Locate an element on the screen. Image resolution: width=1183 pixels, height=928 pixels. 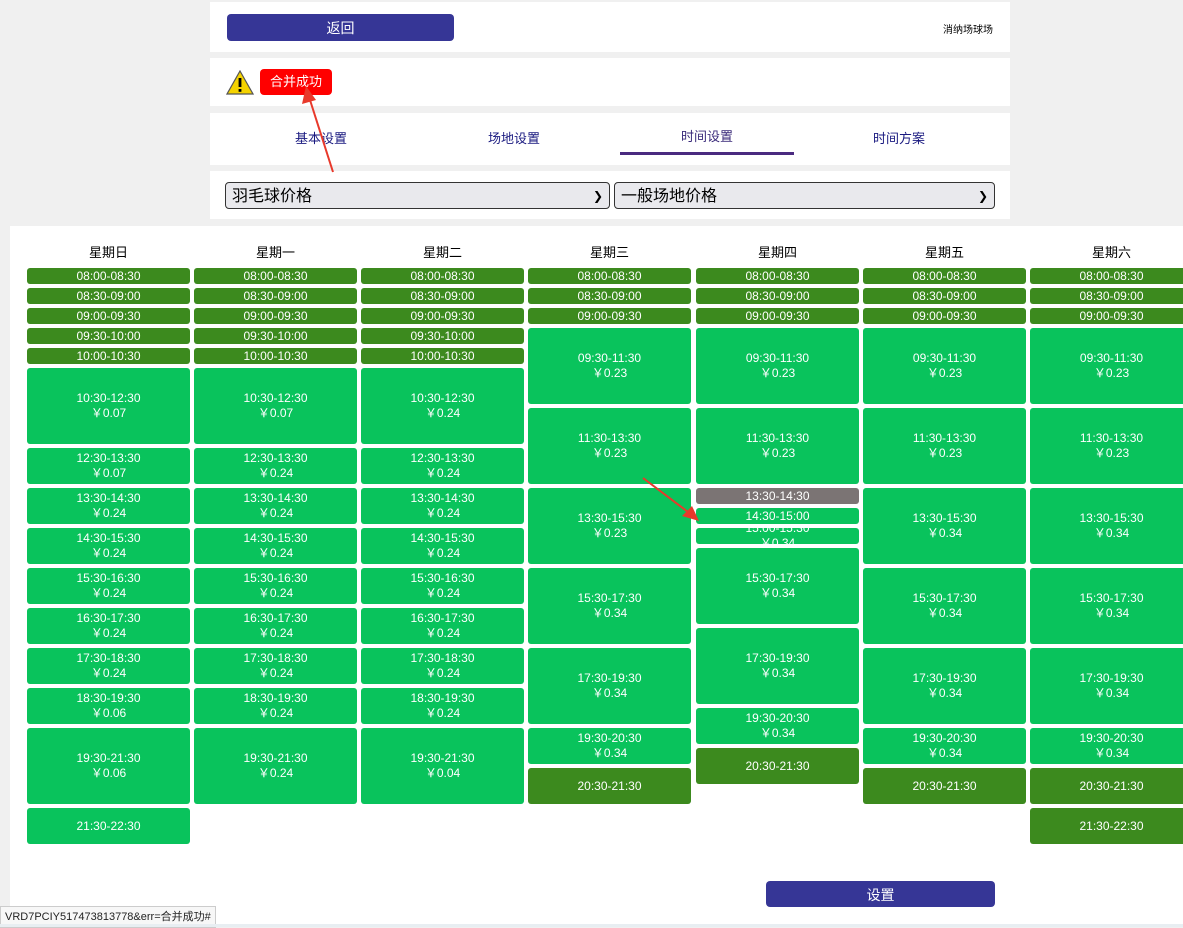
tab-time-plan: 时间方案 is located at coordinates (898, 138).